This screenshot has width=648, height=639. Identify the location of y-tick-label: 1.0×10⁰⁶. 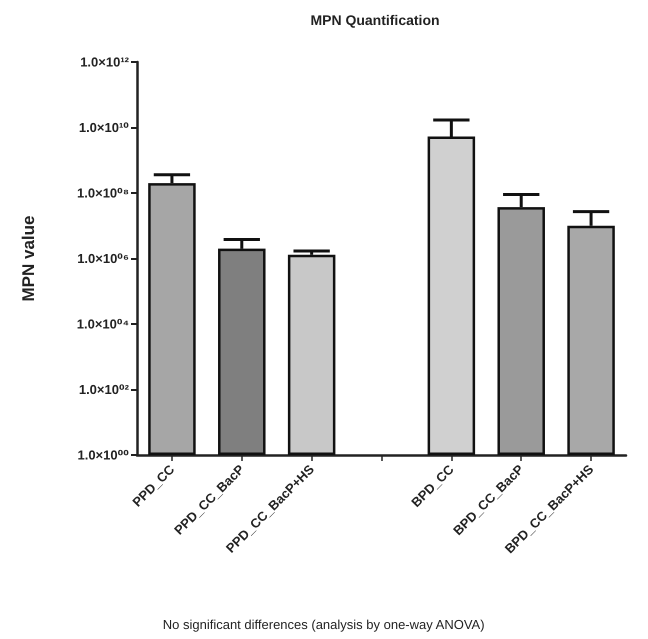
(103, 258).